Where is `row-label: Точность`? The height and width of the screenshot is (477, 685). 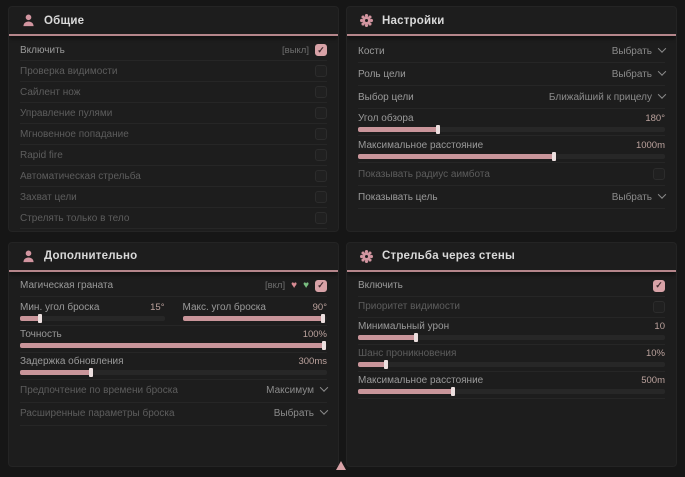 row-label: Точность is located at coordinates (41, 334).